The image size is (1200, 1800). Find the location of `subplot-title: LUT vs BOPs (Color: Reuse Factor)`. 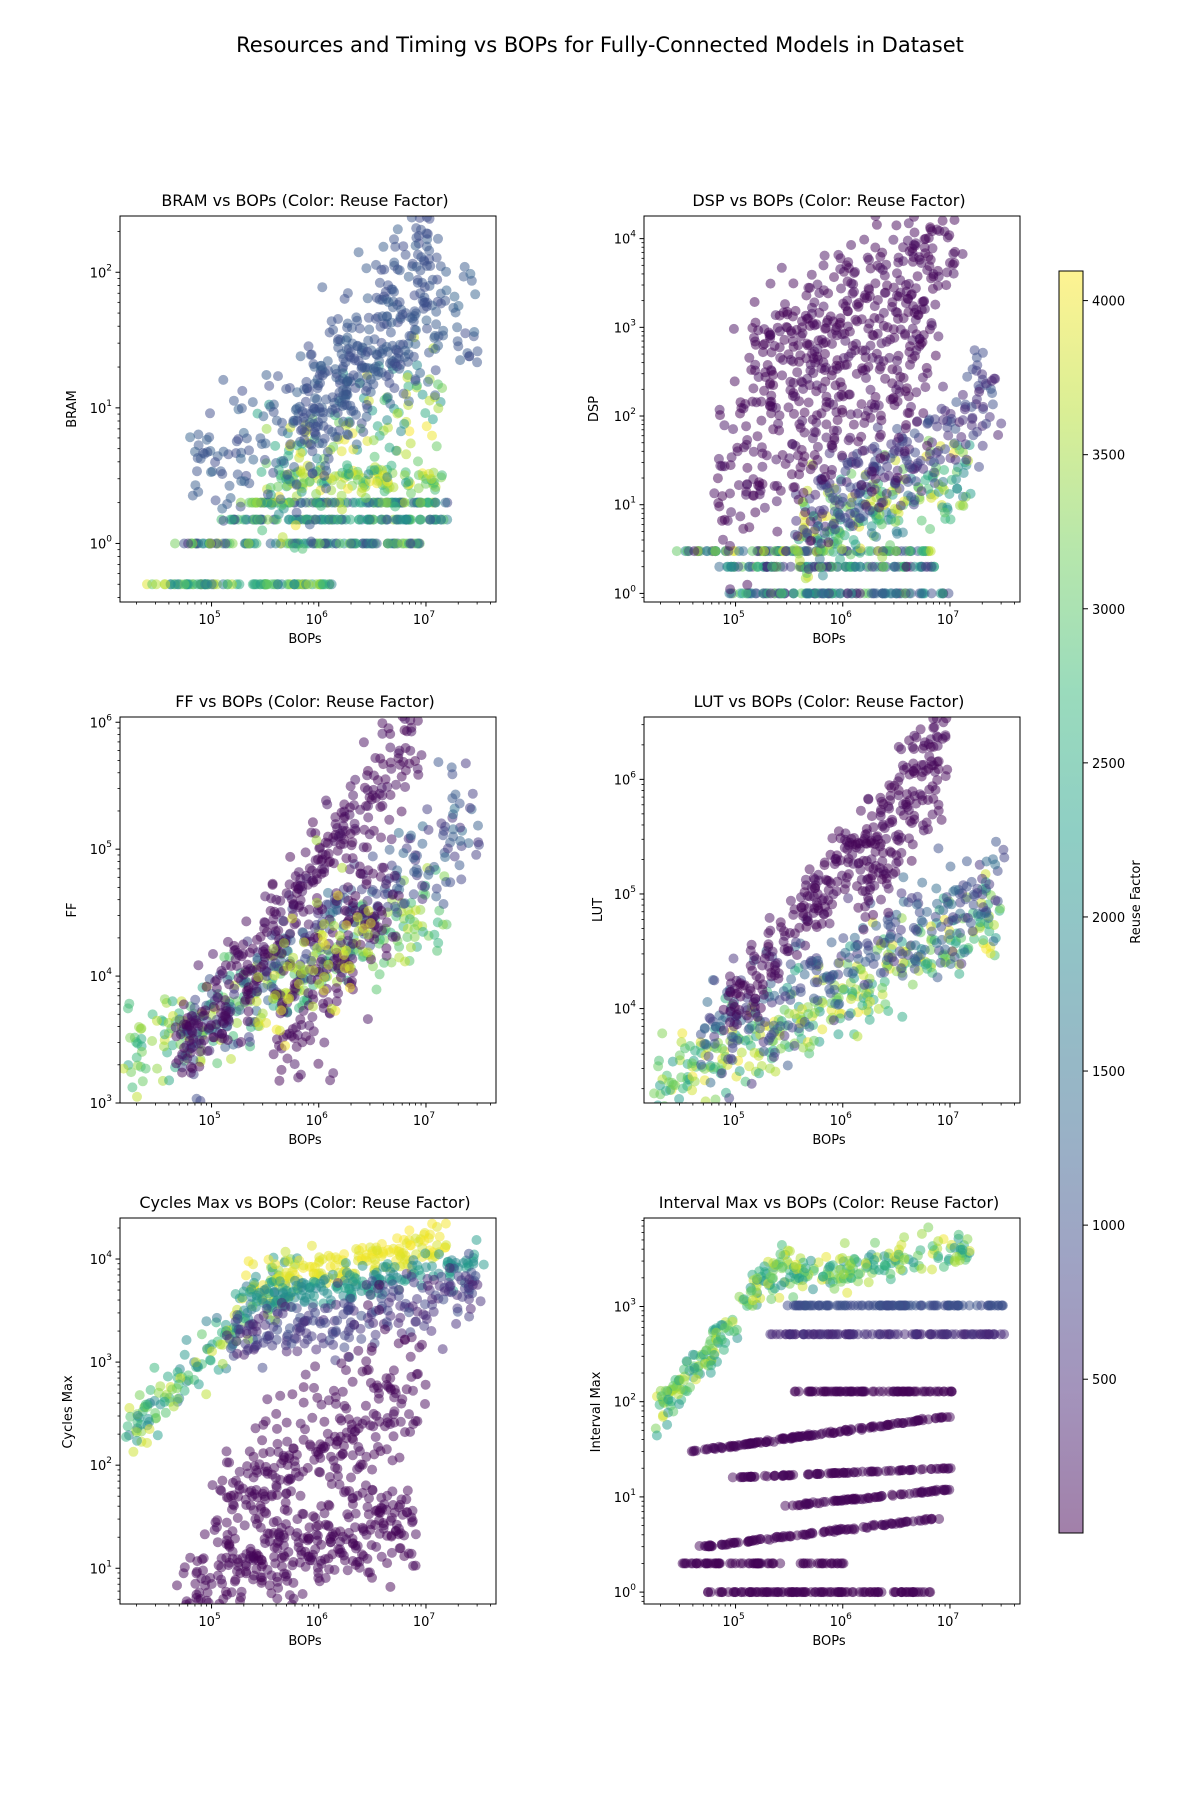

subplot-title: LUT vs BOPs (Color: Reuse Factor) is located at coordinates (829, 701).